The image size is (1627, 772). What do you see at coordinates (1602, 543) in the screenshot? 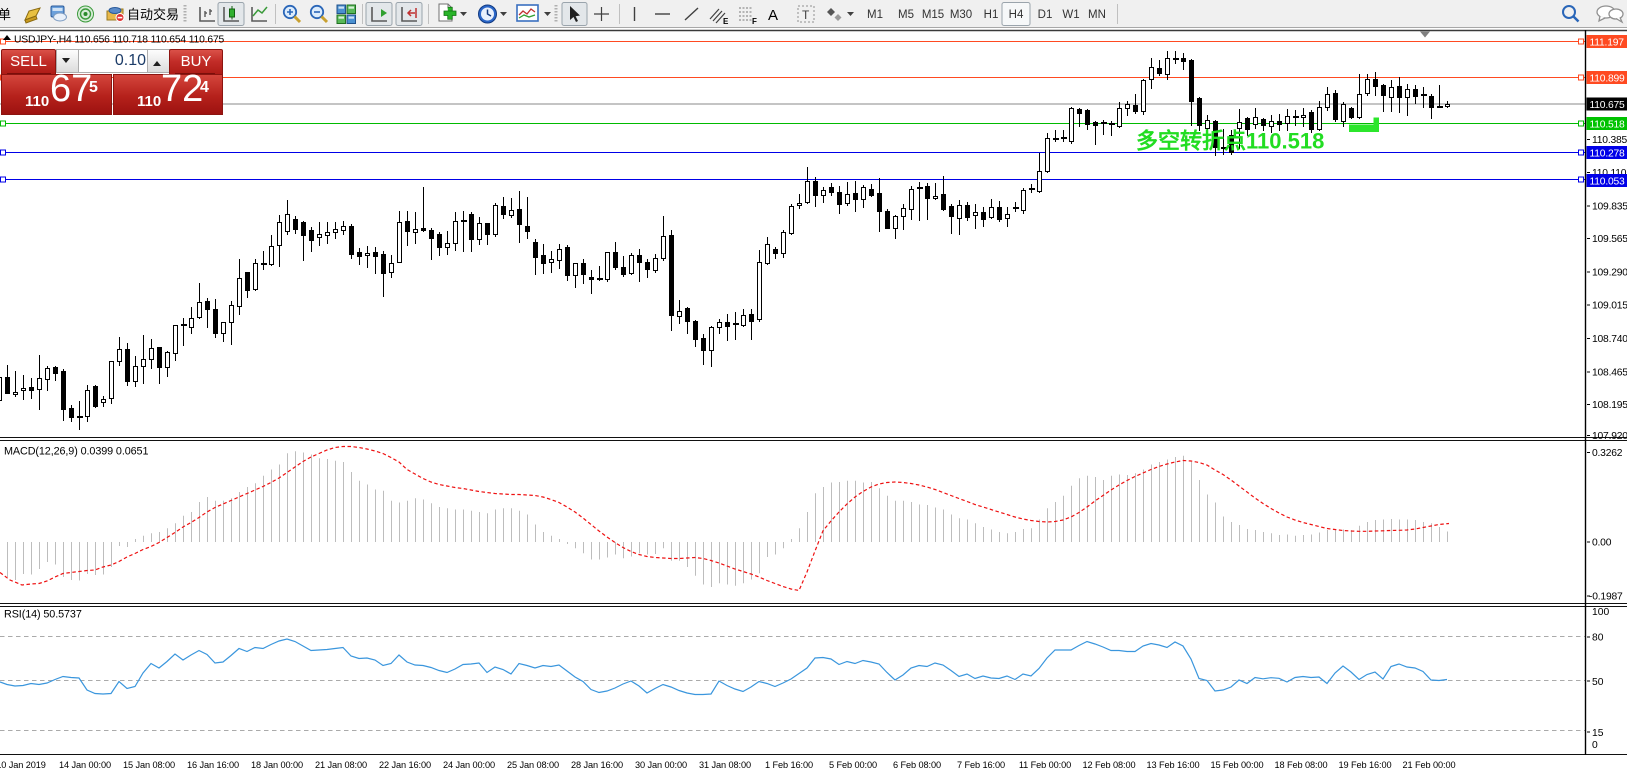
I see `svg-text: 0.00` at bounding box center [1602, 543].